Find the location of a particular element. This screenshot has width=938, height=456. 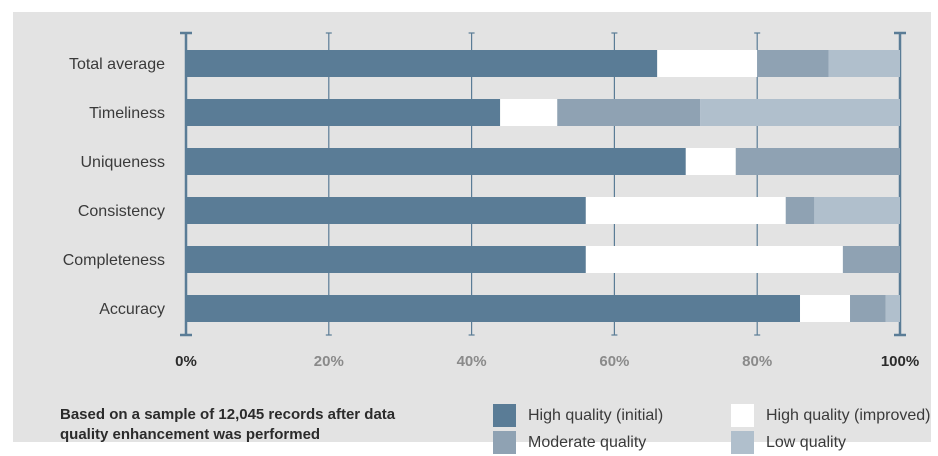

legend-label: Low quality is located at coordinates (806, 442).